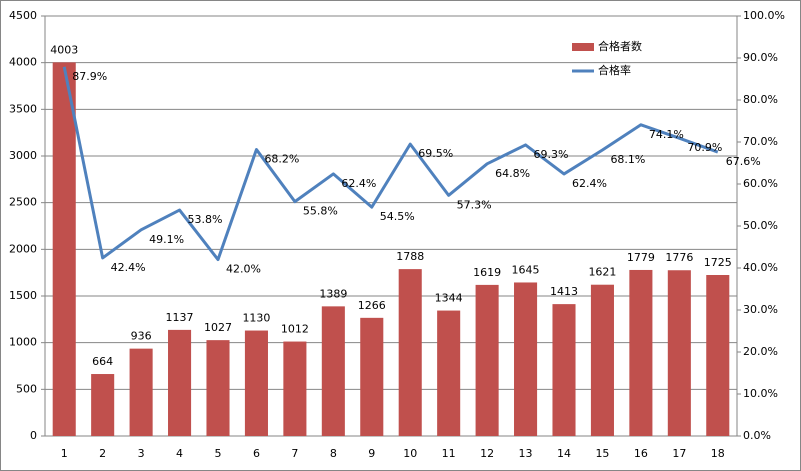 The width and height of the screenshot is (801, 471). Describe the element at coordinates (474, 204) in the screenshot. I see `line-value-label: 57.3%` at that location.